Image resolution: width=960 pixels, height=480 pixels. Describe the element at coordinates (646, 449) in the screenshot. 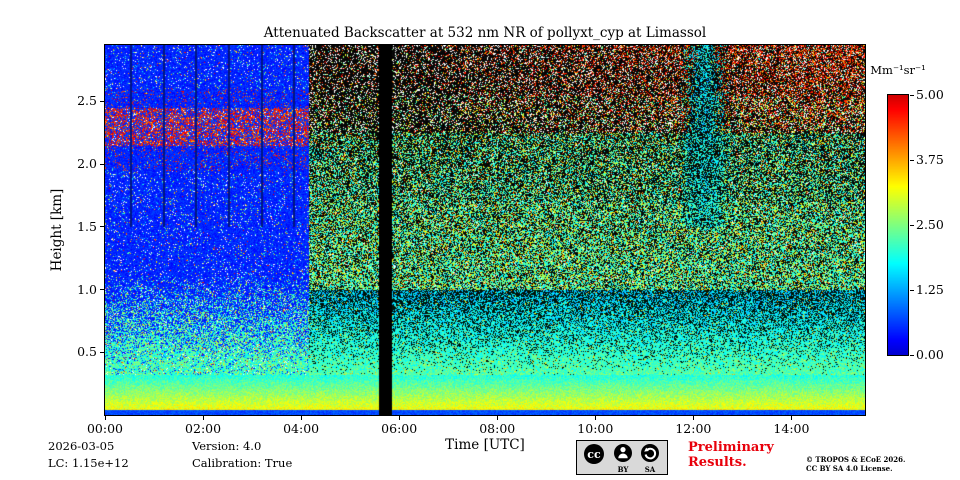

I see `sa-arrowhead` at that location.